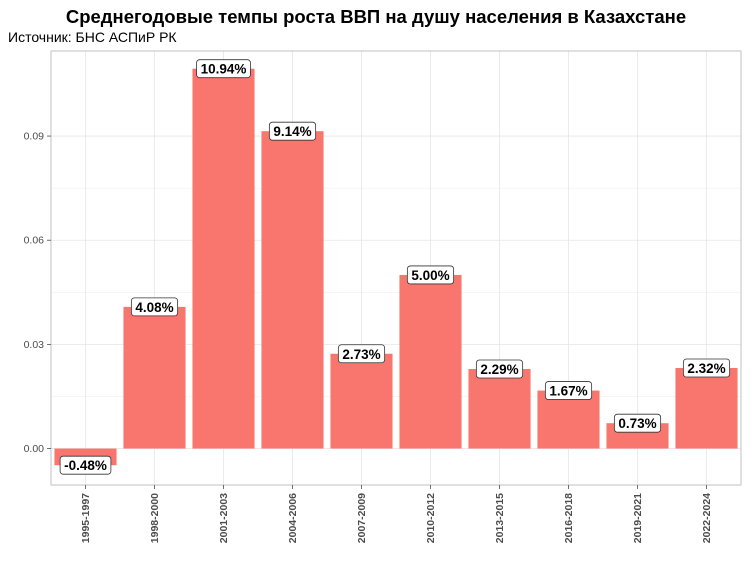 This screenshot has width=752, height=564. I want to click on data-label: 0.73%, so click(637, 423).